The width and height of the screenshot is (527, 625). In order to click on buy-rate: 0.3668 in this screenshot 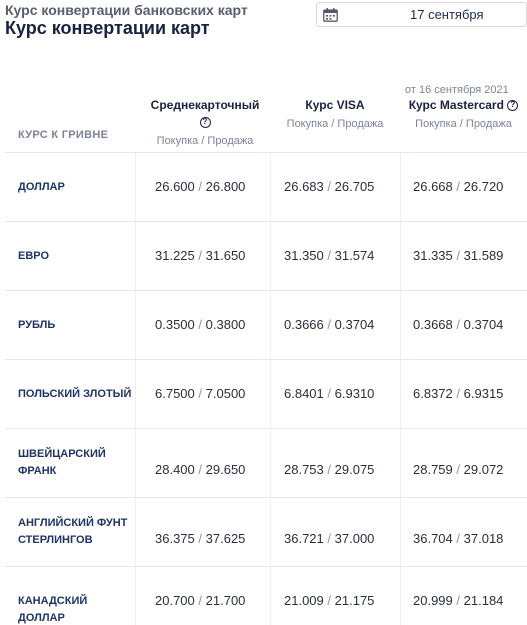, I will do `click(433, 324)`.